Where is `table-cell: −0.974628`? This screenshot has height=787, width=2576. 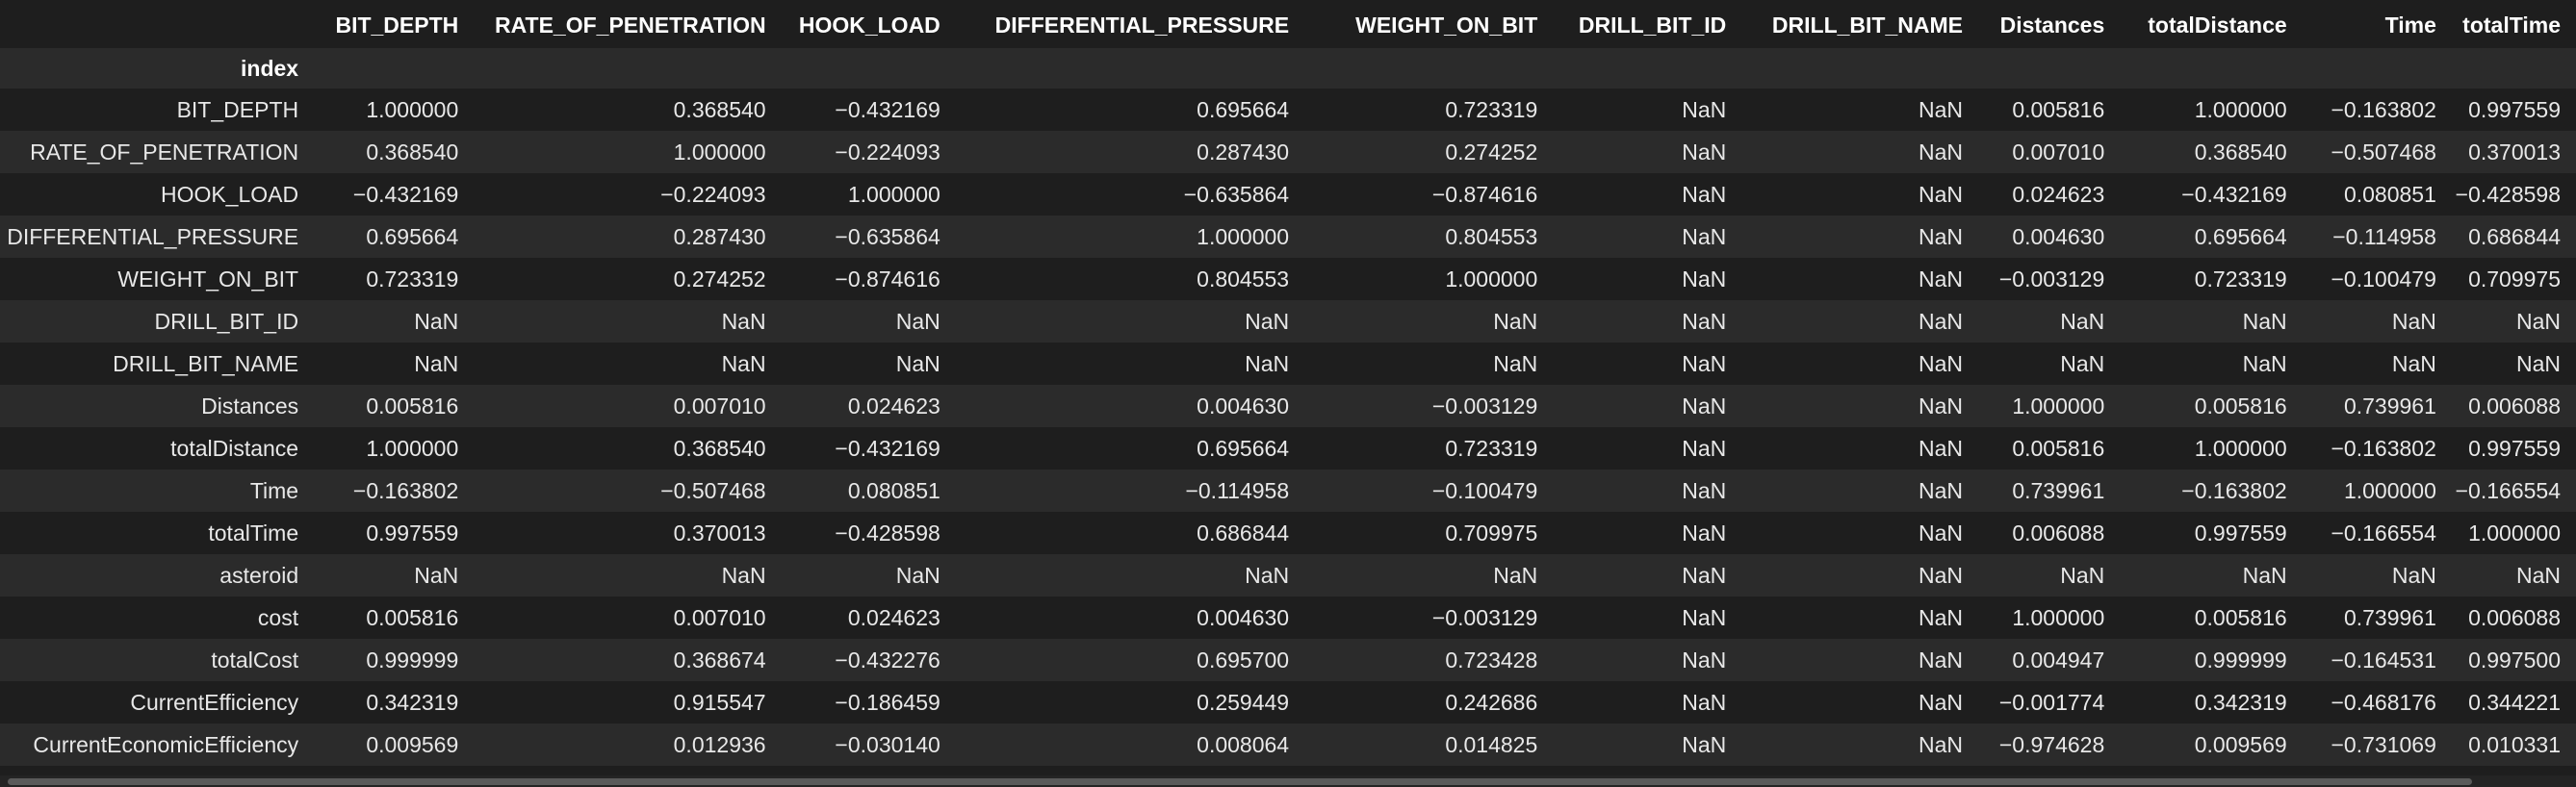
table-cell: −0.974628 is located at coordinates (2049, 745).